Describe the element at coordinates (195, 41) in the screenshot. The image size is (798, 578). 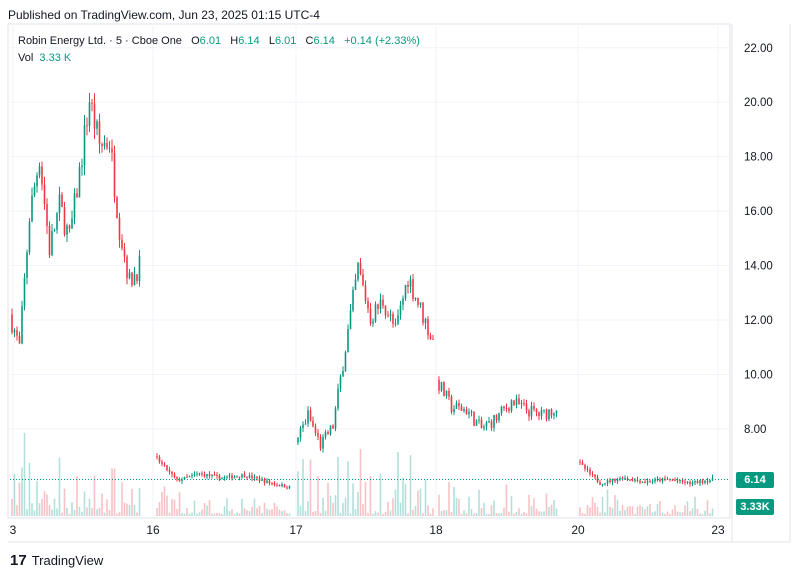
I see `open-label: O` at that location.